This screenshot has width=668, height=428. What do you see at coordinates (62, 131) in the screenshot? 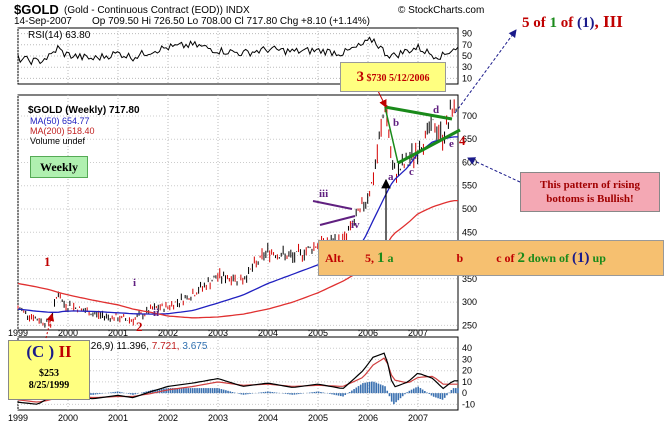
I see `legend-ma200: MA(200) 518.40` at bounding box center [62, 131].